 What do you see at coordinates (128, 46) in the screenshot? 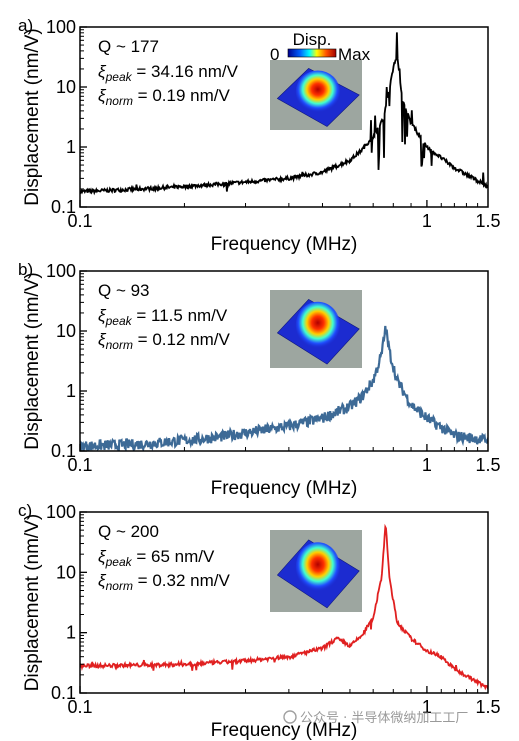
I see `q-factor-label: Q ~ 177` at bounding box center [128, 46].